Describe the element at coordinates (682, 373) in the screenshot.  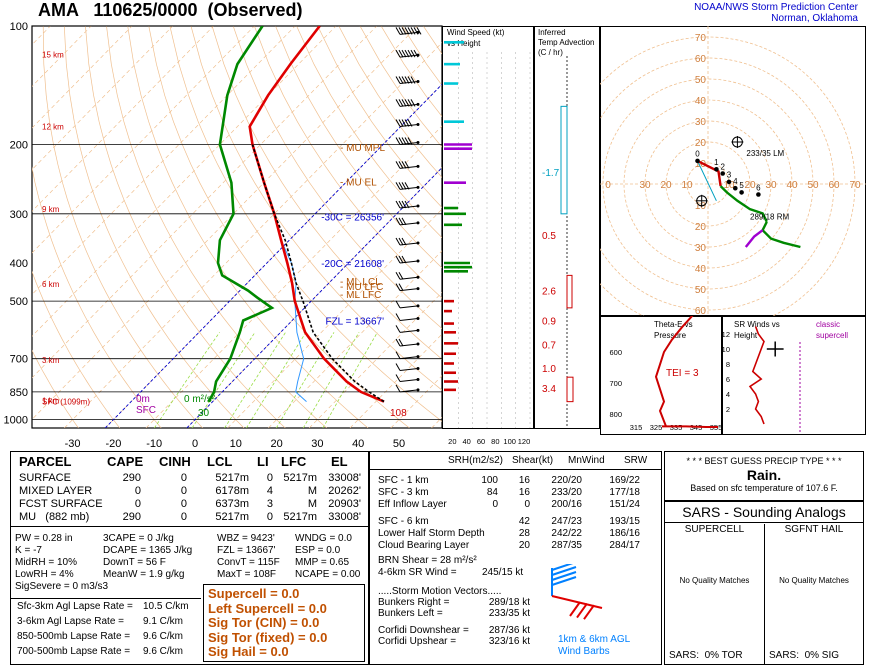
I see `tei-value: TEI = 3` at that location.